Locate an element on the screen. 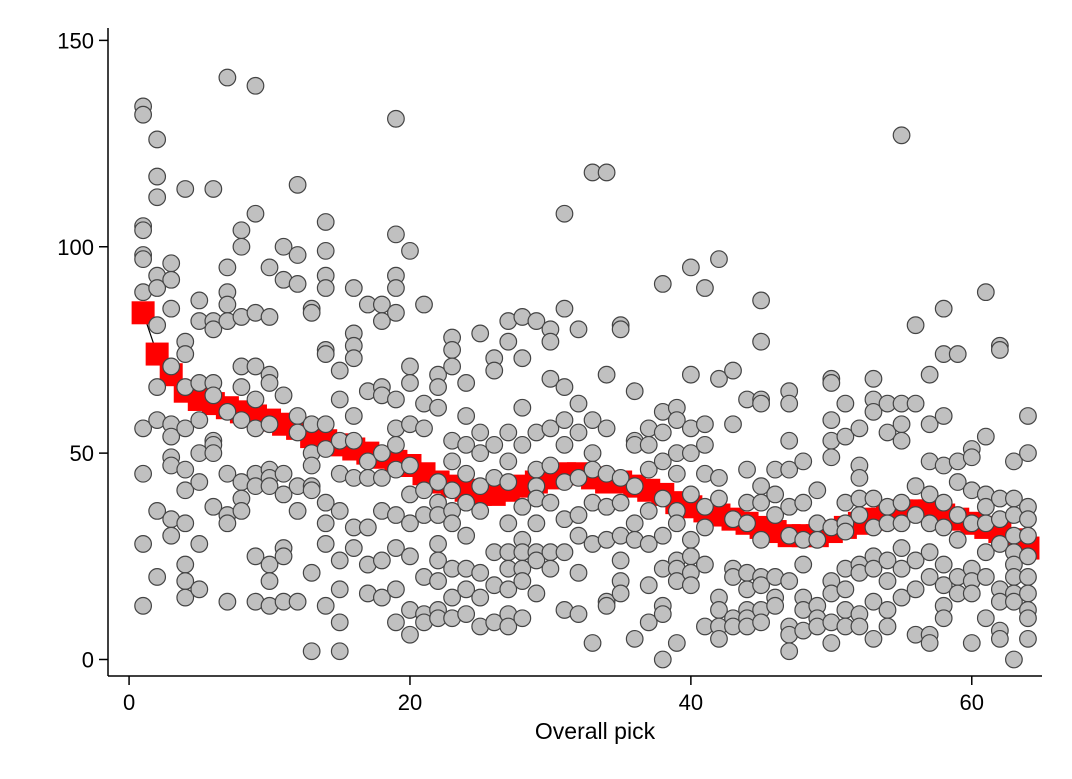 The width and height of the screenshot is (1072, 779). y-tick-label: 100 is located at coordinates (75, 247).